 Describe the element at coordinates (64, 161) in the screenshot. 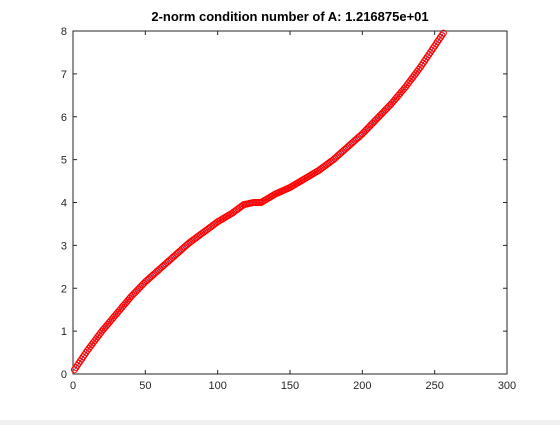

I see `y-tick-label: 5` at that location.